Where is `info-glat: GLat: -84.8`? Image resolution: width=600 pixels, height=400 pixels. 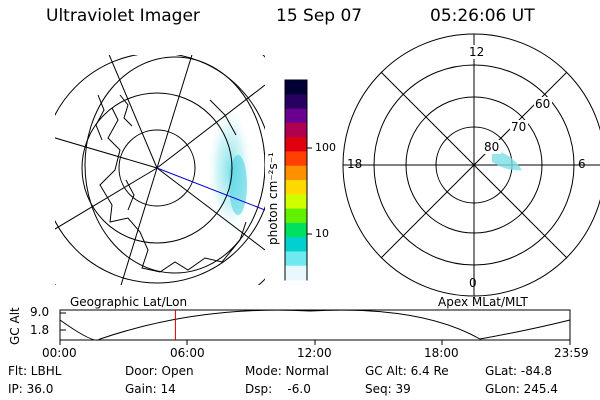
info-glat: GLat: -84.8 is located at coordinates (518, 371).